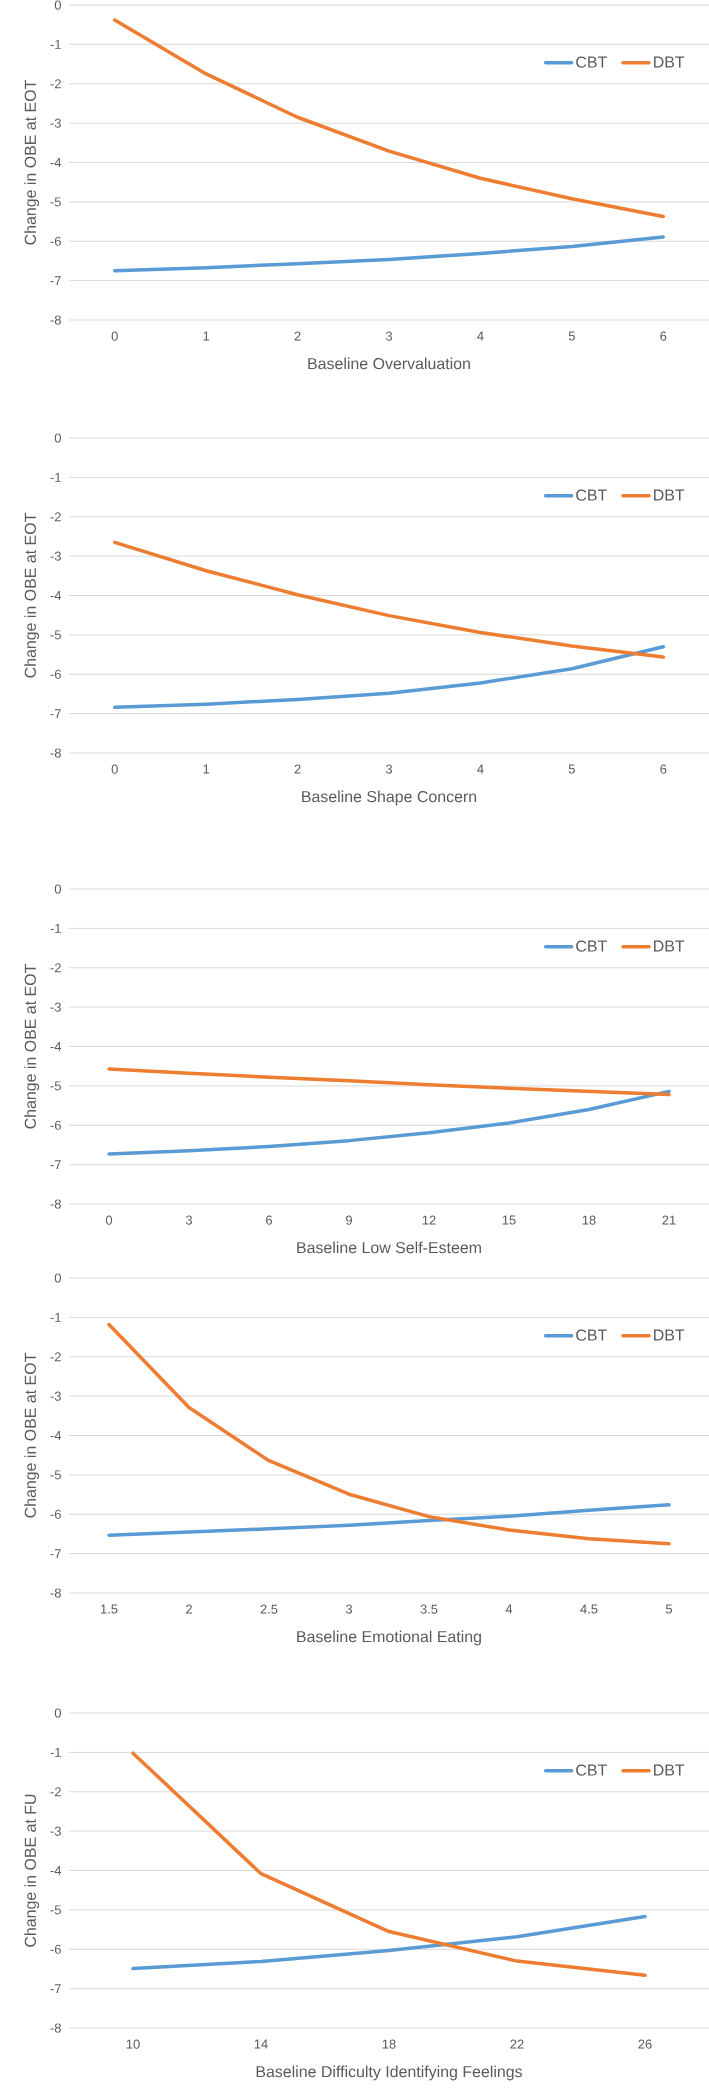  What do you see at coordinates (645, 2044) in the screenshot?
I see `x-tick-label: 26` at bounding box center [645, 2044].